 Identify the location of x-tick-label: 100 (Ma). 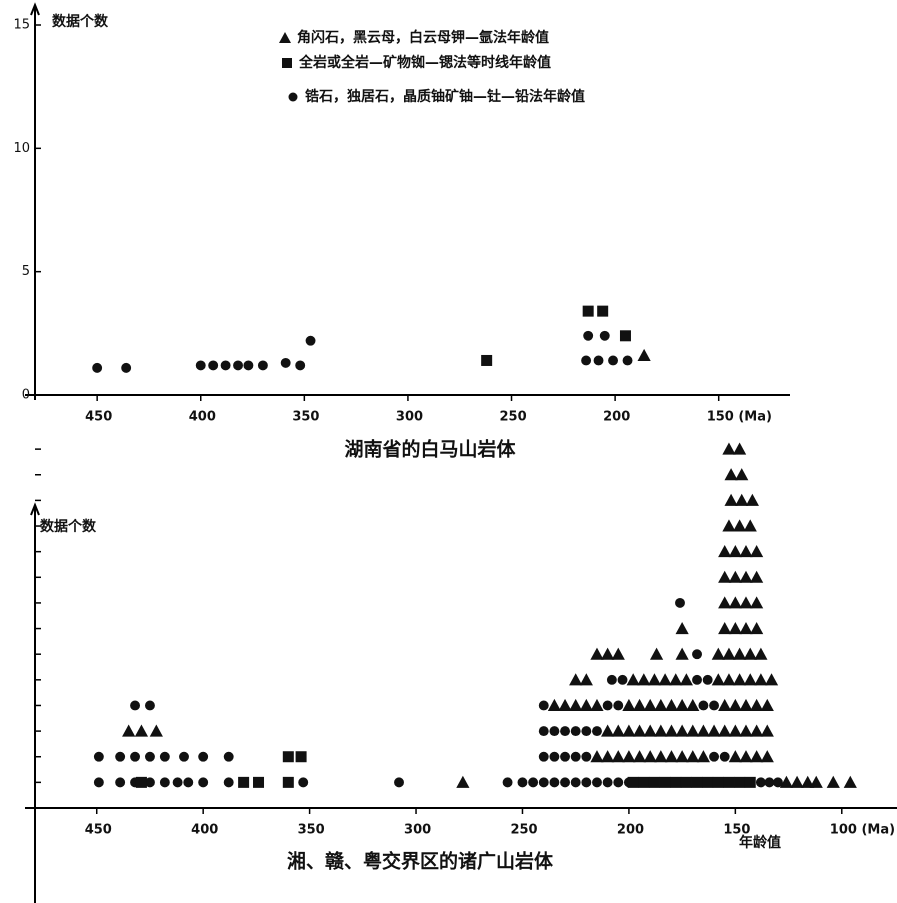
(862, 830).